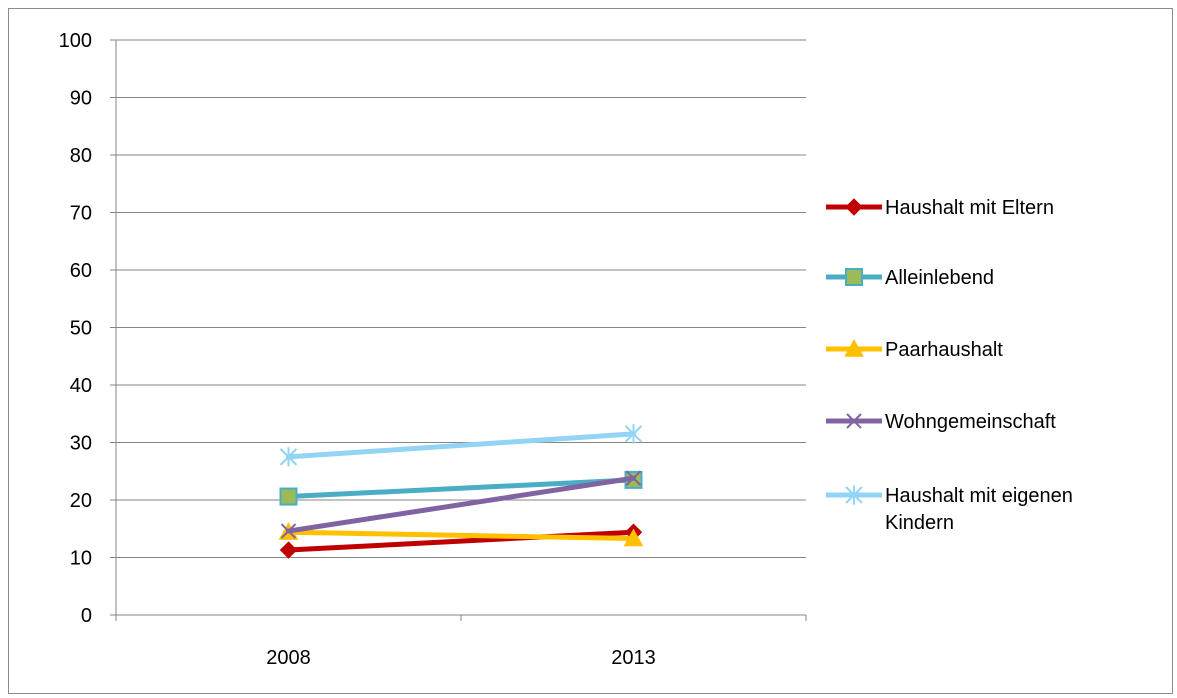 This screenshot has width=1177, height=698. Describe the element at coordinates (288, 550) in the screenshot. I see `series-1-point` at that location.